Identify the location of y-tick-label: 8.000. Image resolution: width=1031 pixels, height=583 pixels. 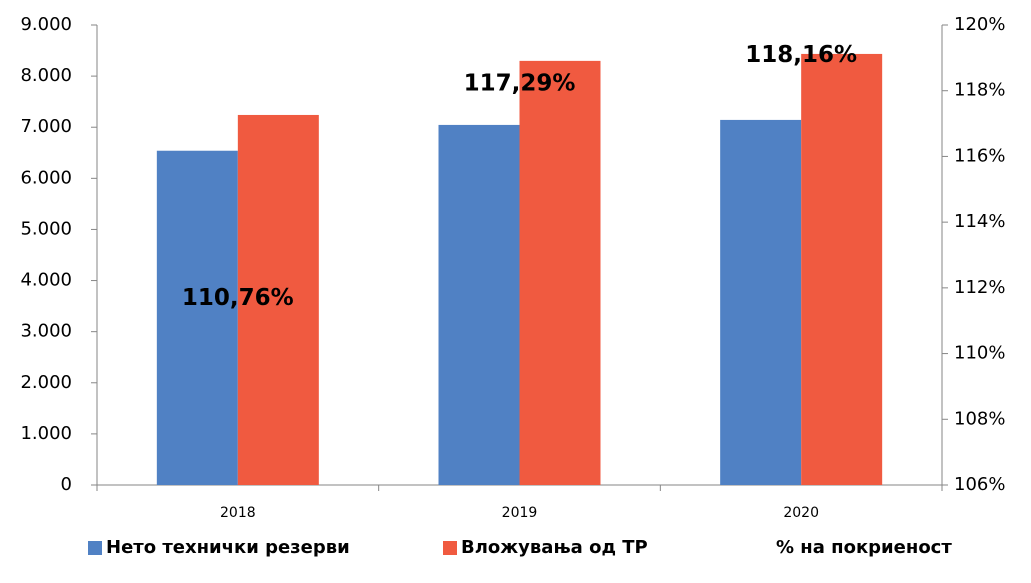
(46, 75).